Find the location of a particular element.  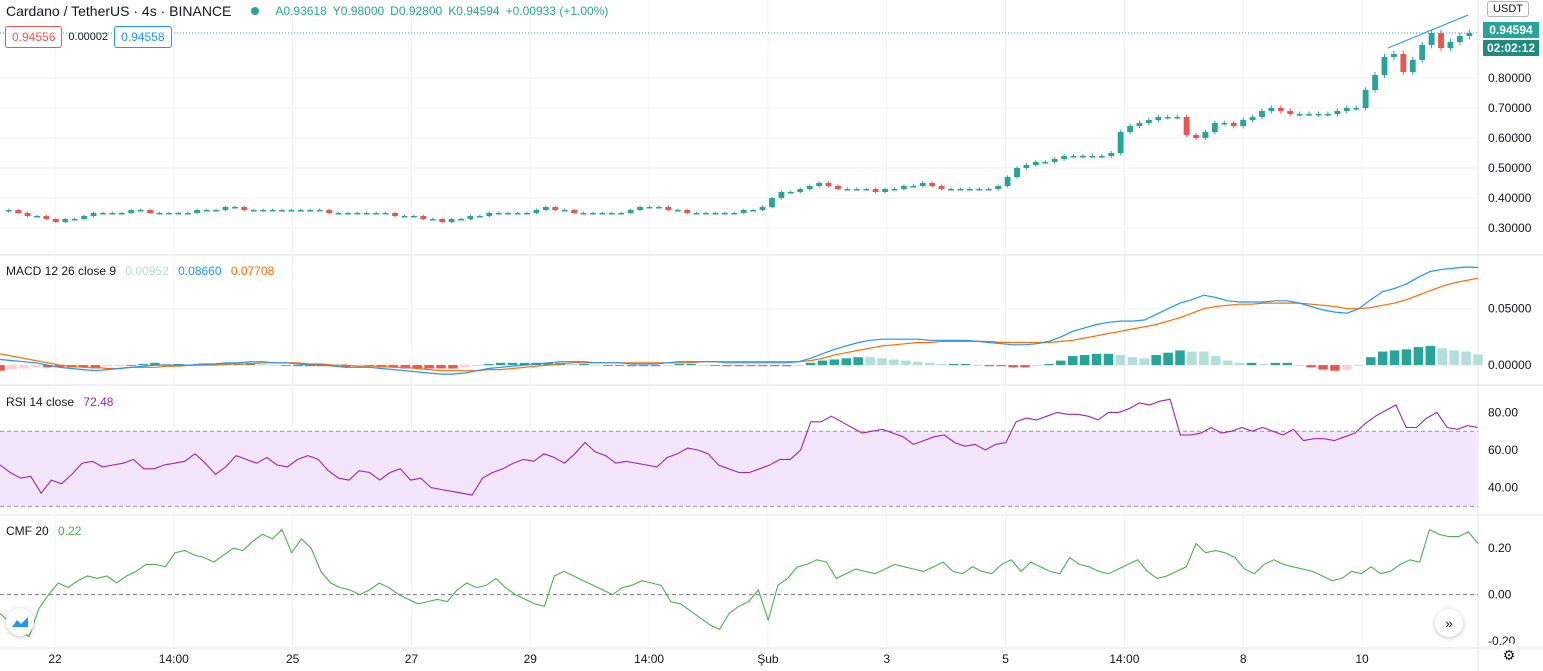

tradingview-logo-icon is located at coordinates (20, 622).